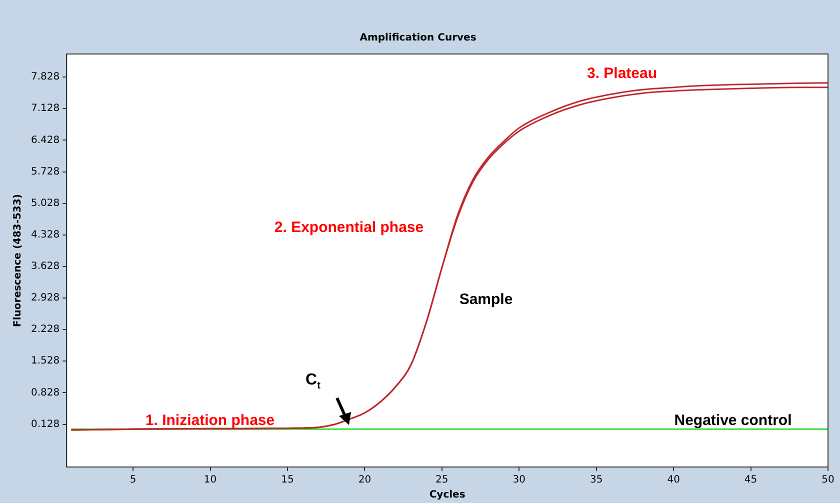 Image resolution: width=840 pixels, height=503 pixels. I want to click on annotation: 2. Exponential phase, so click(349, 227).